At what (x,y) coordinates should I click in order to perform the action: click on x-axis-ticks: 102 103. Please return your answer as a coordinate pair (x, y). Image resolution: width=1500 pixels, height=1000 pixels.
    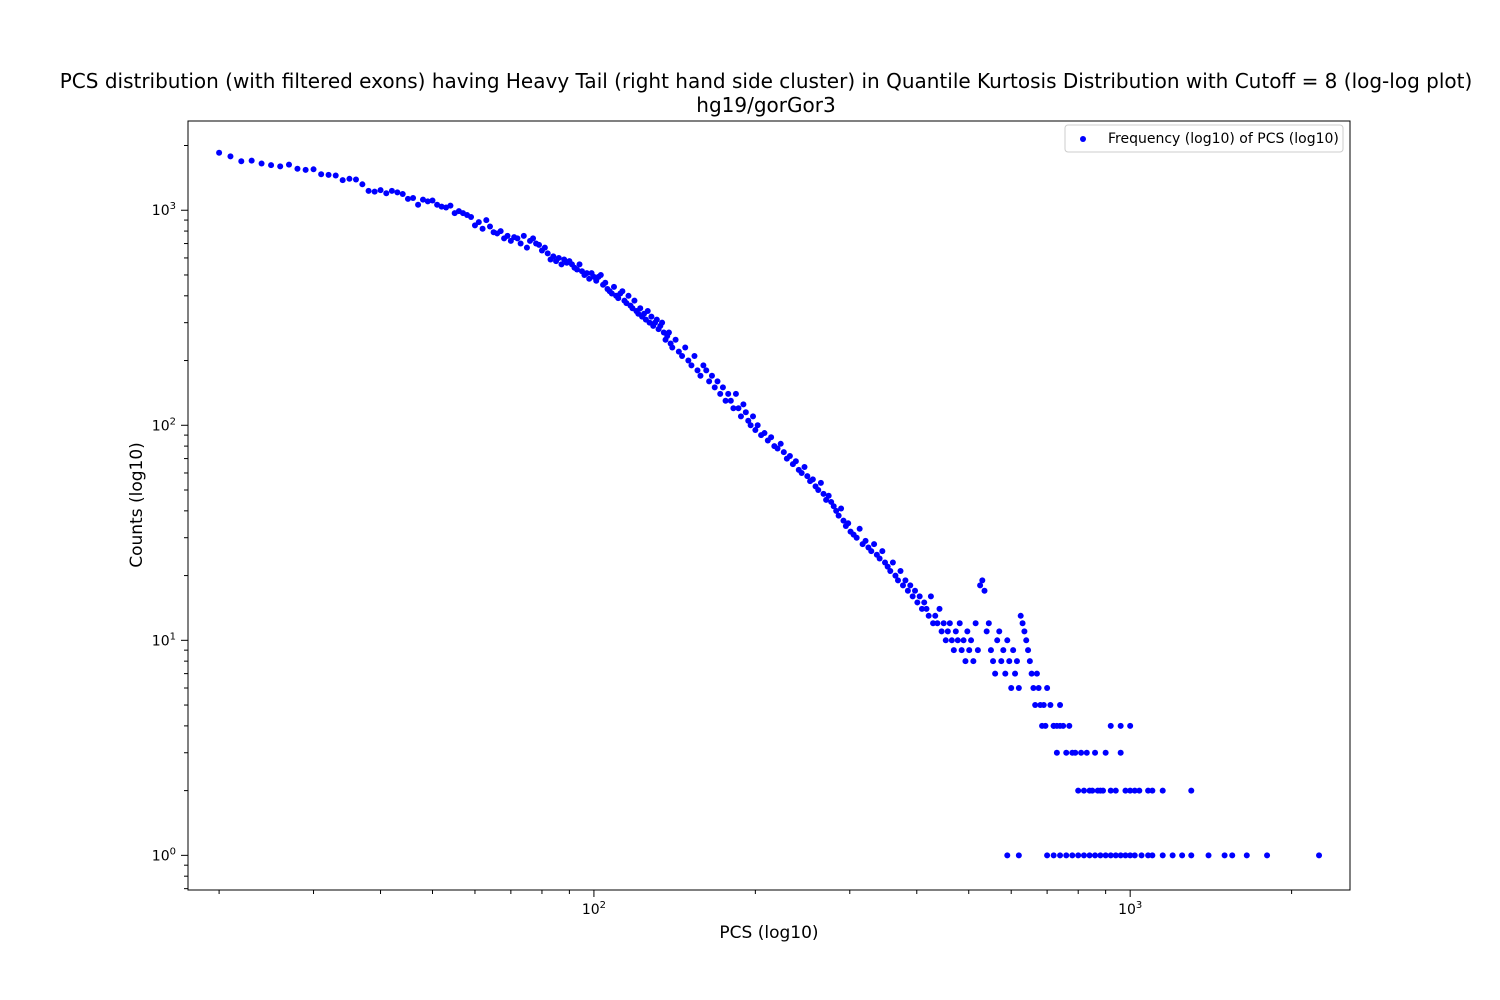
    Looking at the image, I should click on (755, 904).